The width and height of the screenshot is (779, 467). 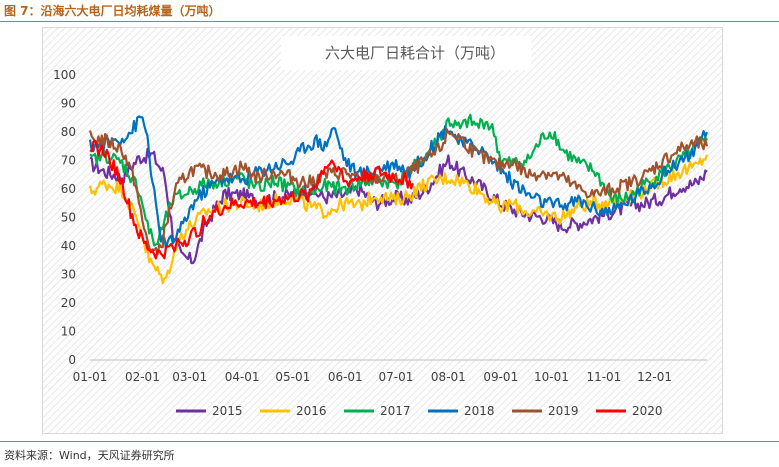 I want to click on y-tick-label: 20, so click(x=68, y=303).